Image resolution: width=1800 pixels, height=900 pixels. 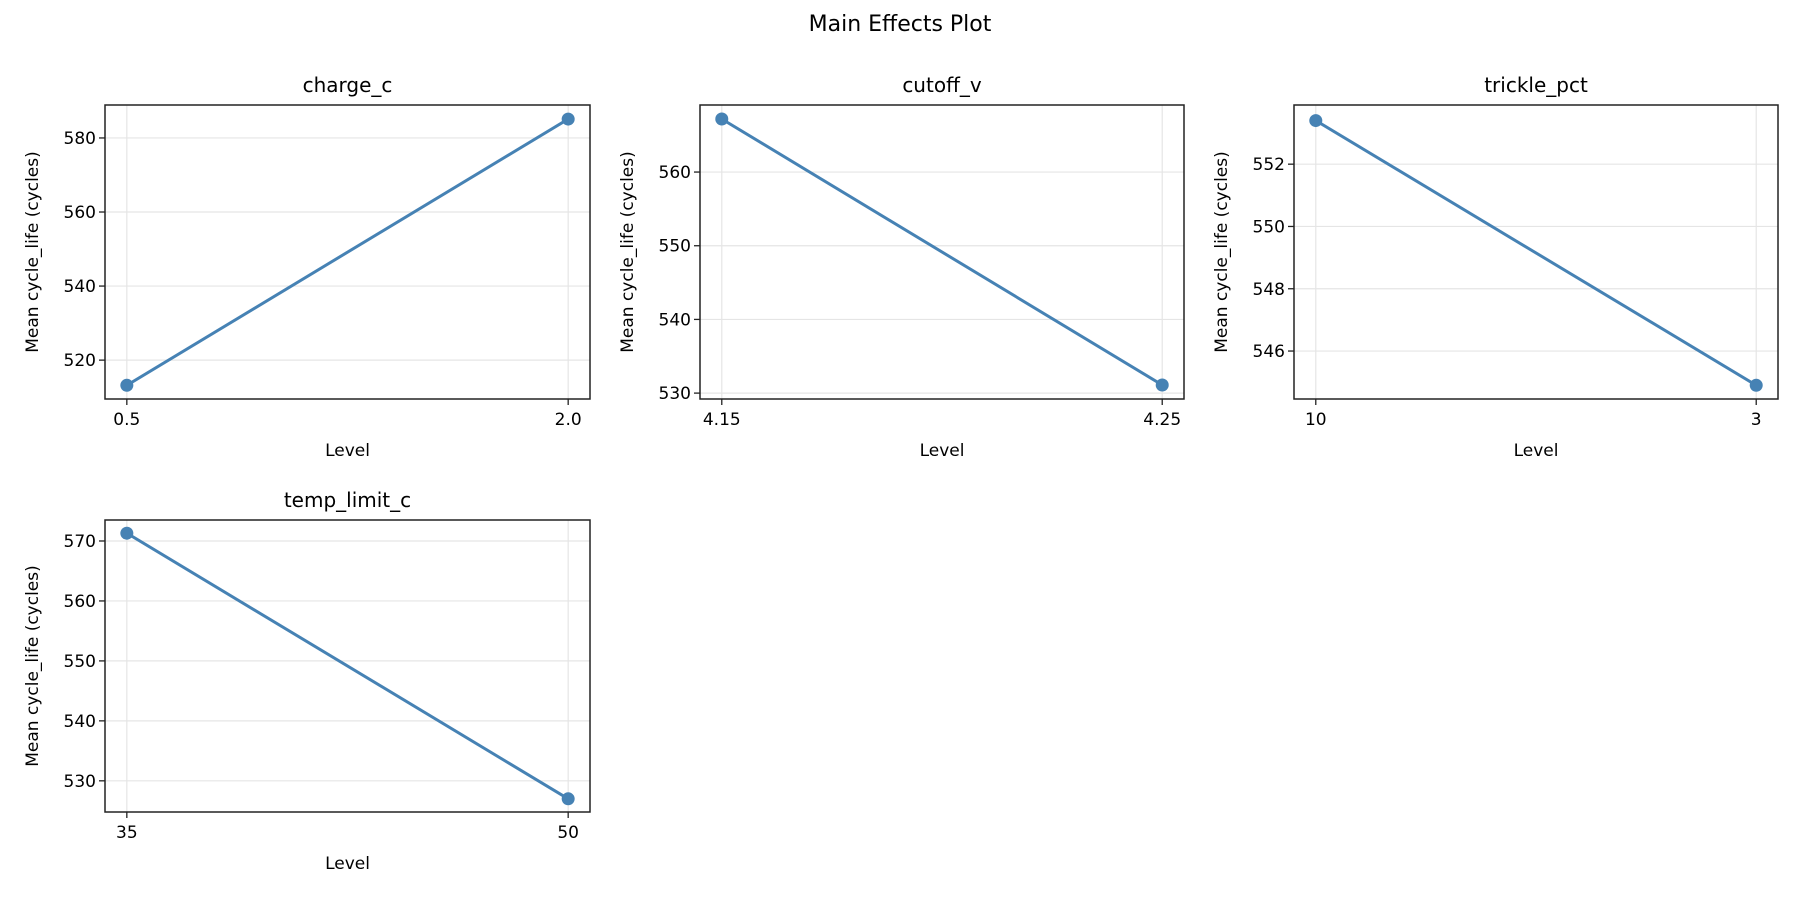 What do you see at coordinates (1536, 85) in the screenshot?
I see `subplot-title: trickle_pct` at bounding box center [1536, 85].